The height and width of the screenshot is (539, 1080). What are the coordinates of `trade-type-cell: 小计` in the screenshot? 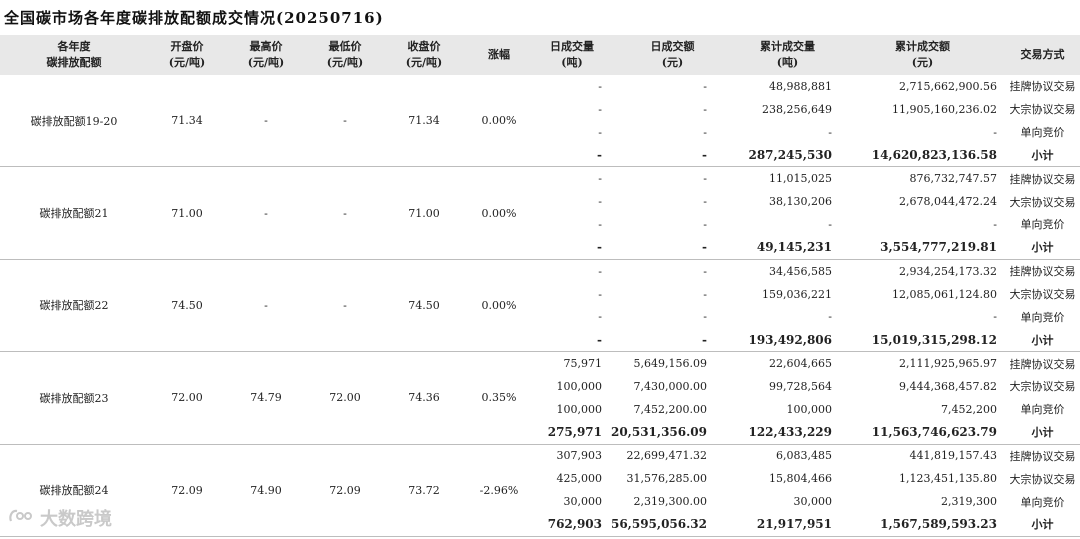 It's located at (1042, 155).